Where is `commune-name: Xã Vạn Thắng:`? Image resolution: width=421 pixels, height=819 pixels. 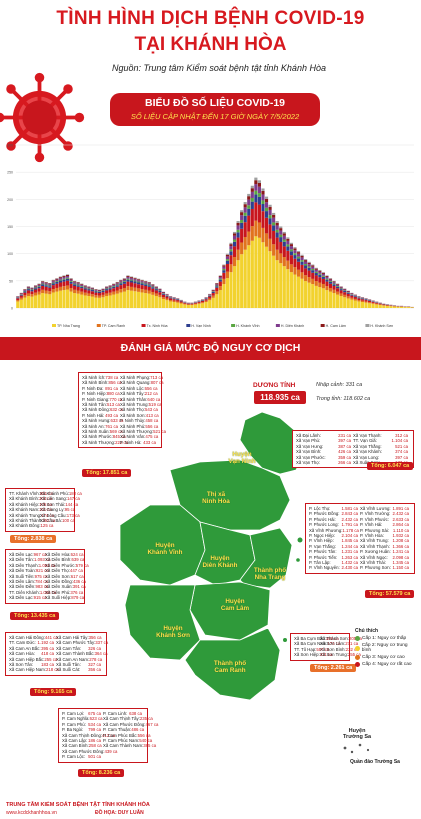
commune-name: Xã Vạn Thắng: is located at coordinates (367, 446).